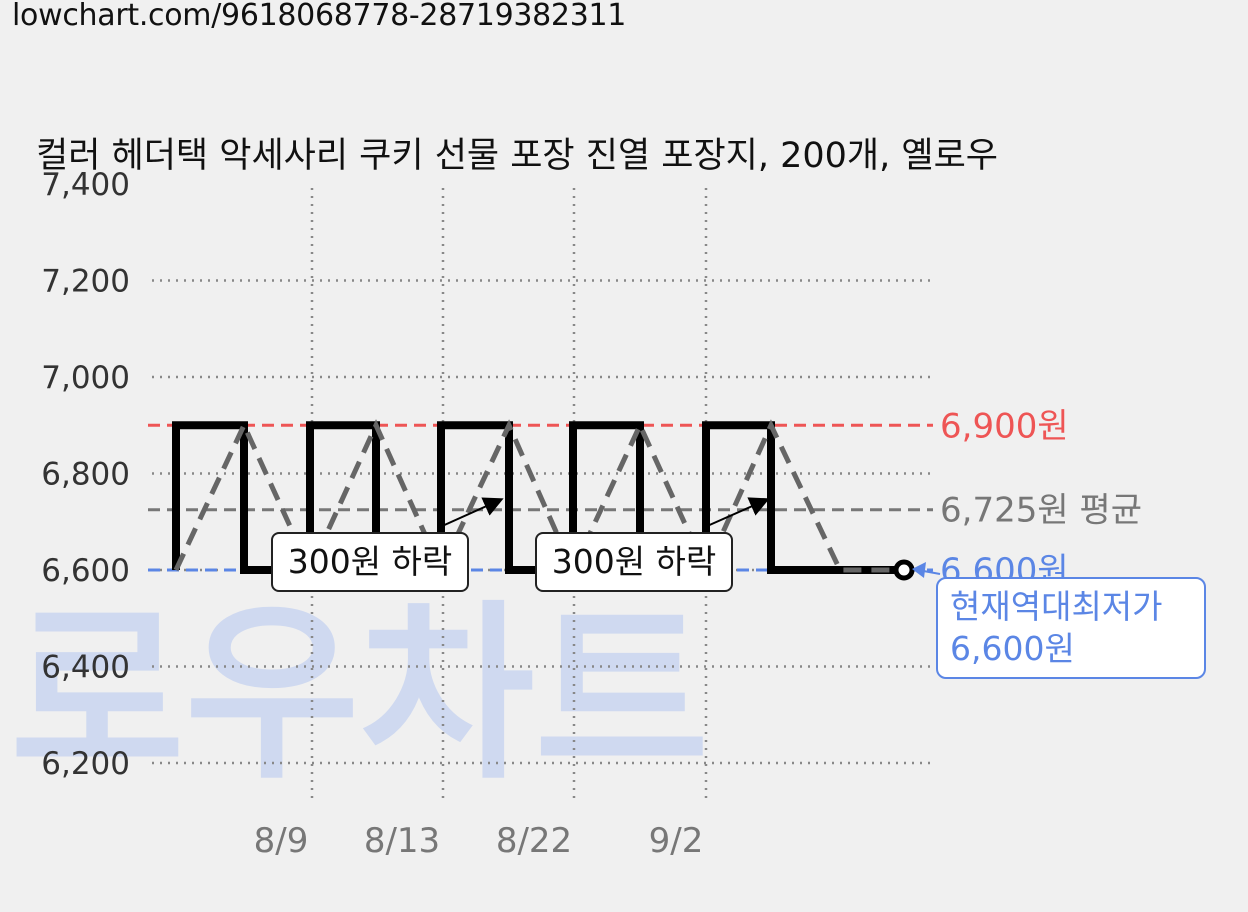  I want to click on y-tick-label: 6,400, so click(85, 668).